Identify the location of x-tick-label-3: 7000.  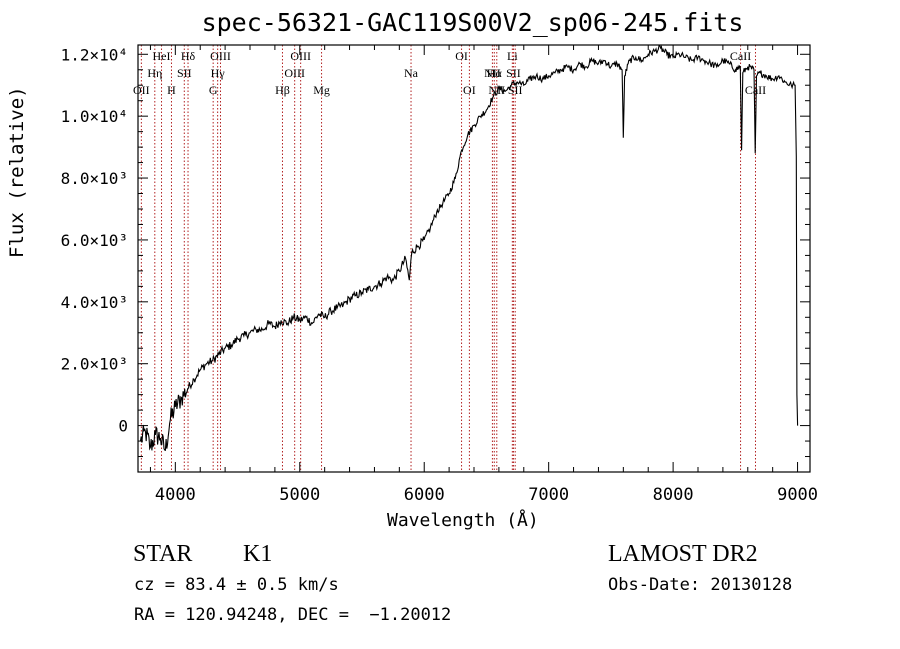
(548, 495).